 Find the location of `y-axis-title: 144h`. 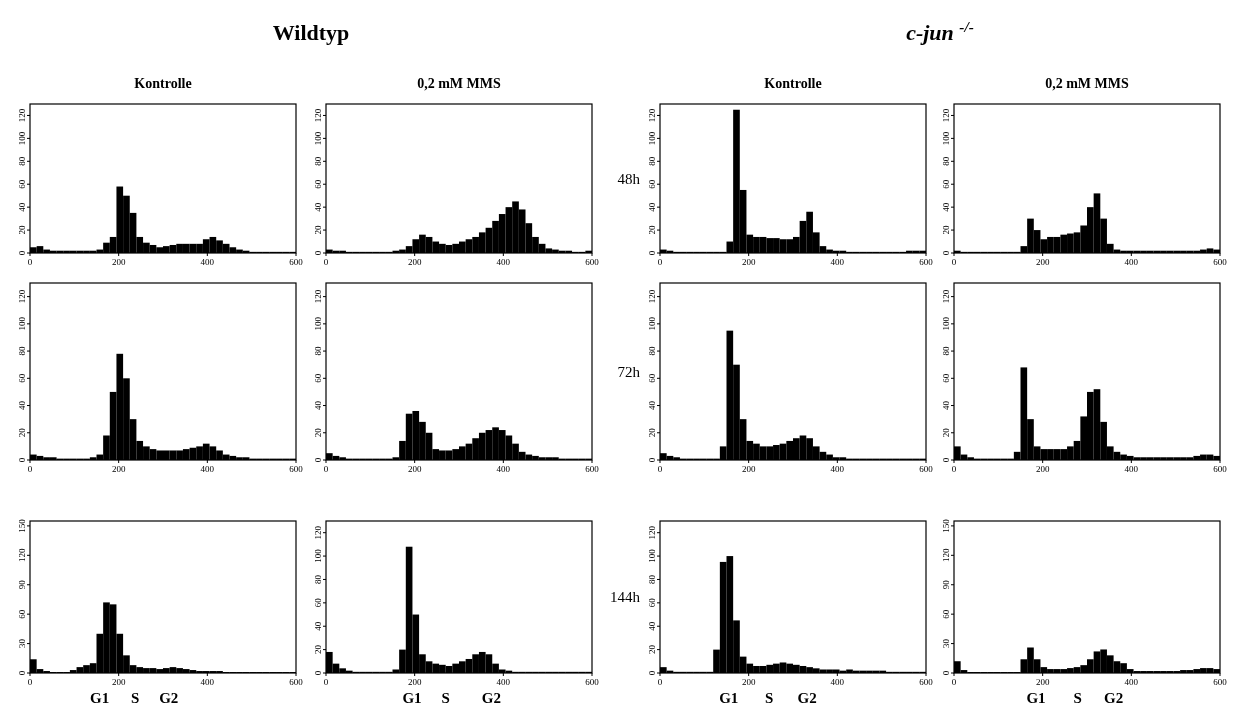

y-axis-title: 144h is located at coordinates (625, 597).